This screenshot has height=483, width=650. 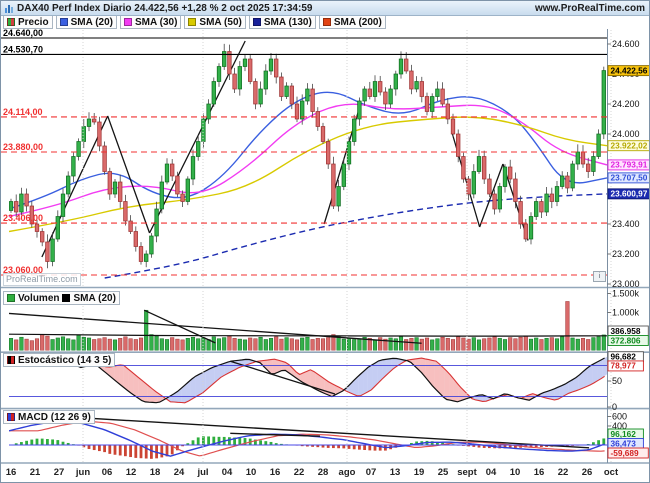 I want to click on svg-text: 12, so click(x=131, y=472).